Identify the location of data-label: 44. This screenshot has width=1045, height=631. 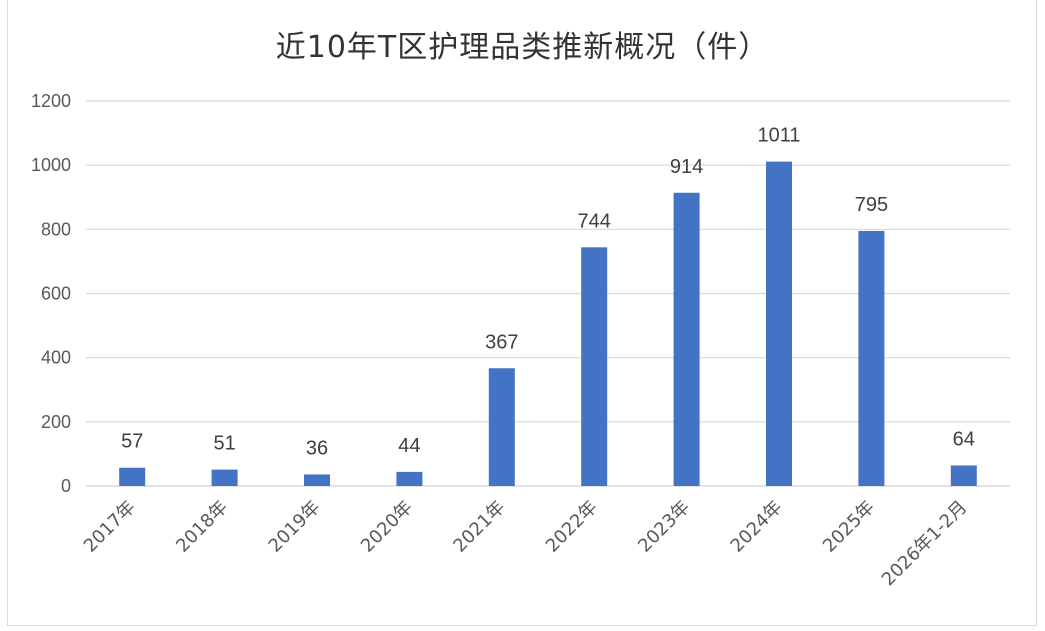
(409, 446).